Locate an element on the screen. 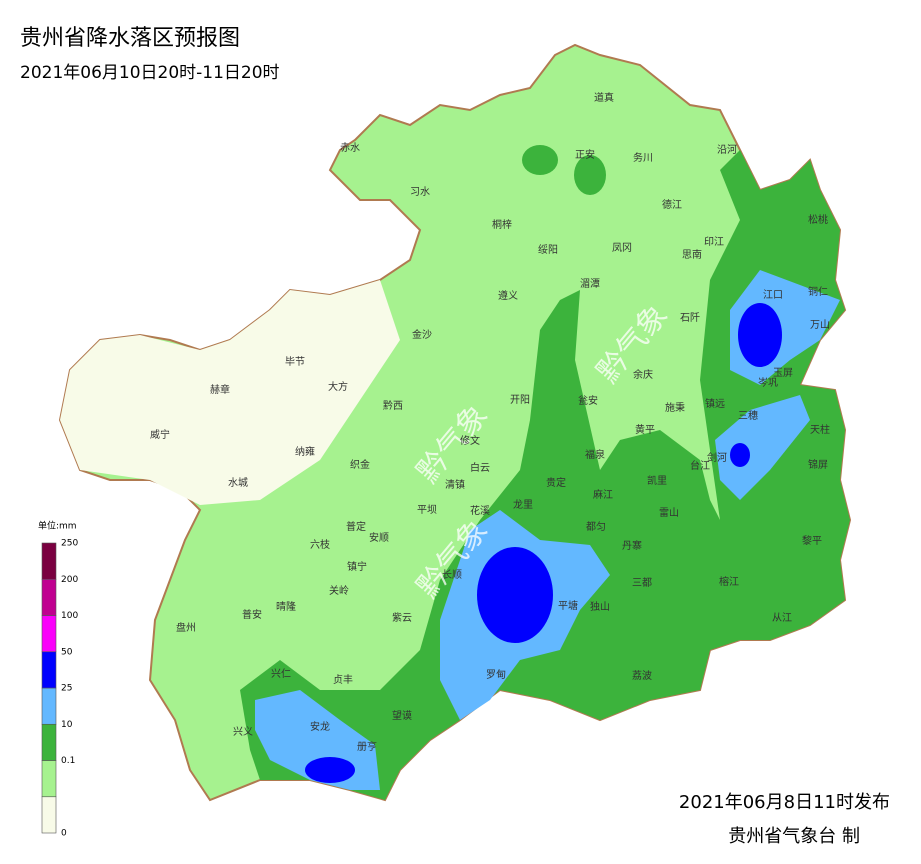  county-label: 天柱 is located at coordinates (820, 429).